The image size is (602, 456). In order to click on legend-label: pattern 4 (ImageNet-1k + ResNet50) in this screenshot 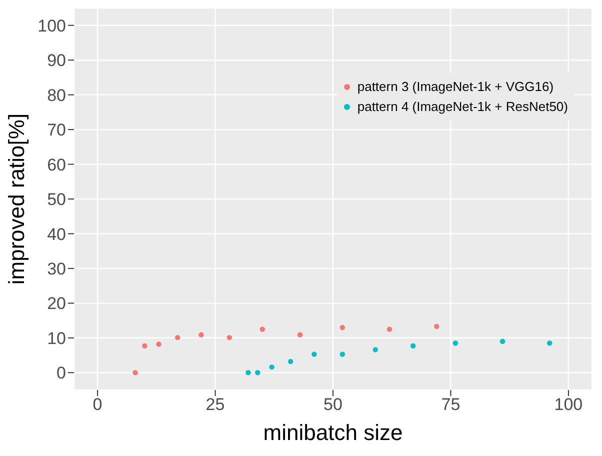, I will do `click(462, 107)`.